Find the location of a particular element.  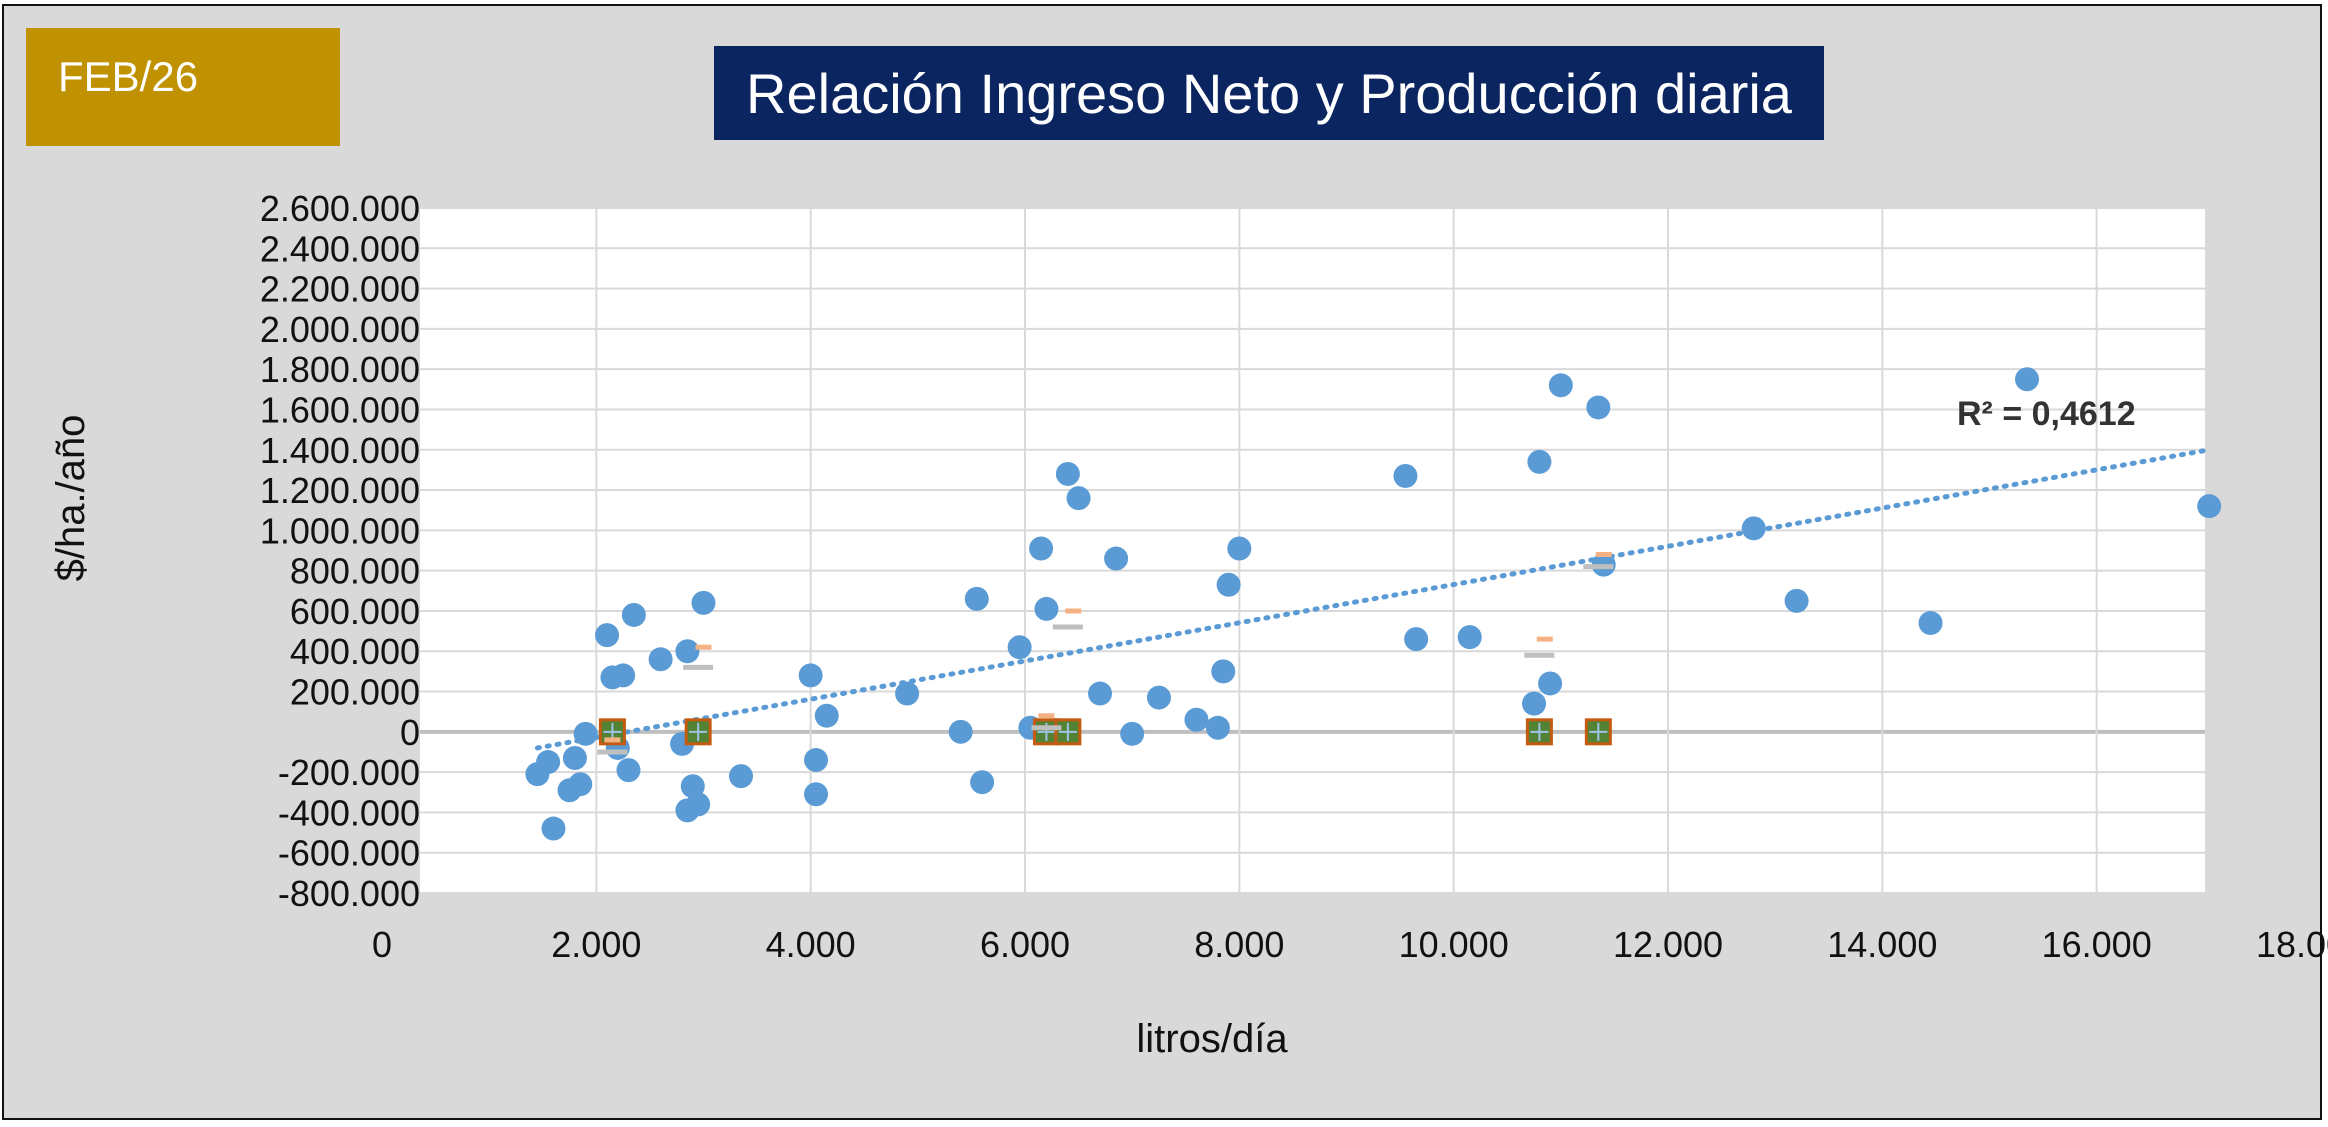

x-axis-label: litros/día is located at coordinates (1212, 1039).